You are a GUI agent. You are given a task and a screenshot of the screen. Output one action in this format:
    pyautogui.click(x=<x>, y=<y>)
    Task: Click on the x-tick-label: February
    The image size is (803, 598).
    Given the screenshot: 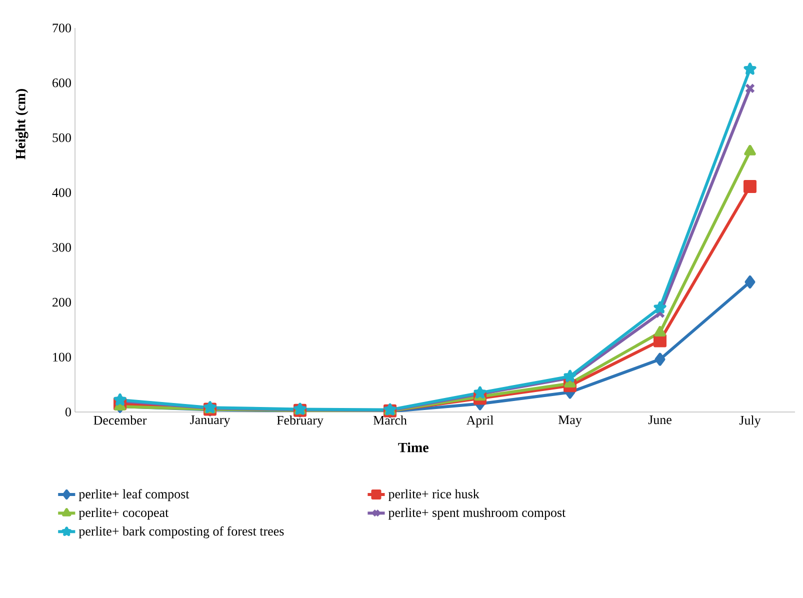 What is the action you would take?
    pyautogui.click(x=300, y=422)
    